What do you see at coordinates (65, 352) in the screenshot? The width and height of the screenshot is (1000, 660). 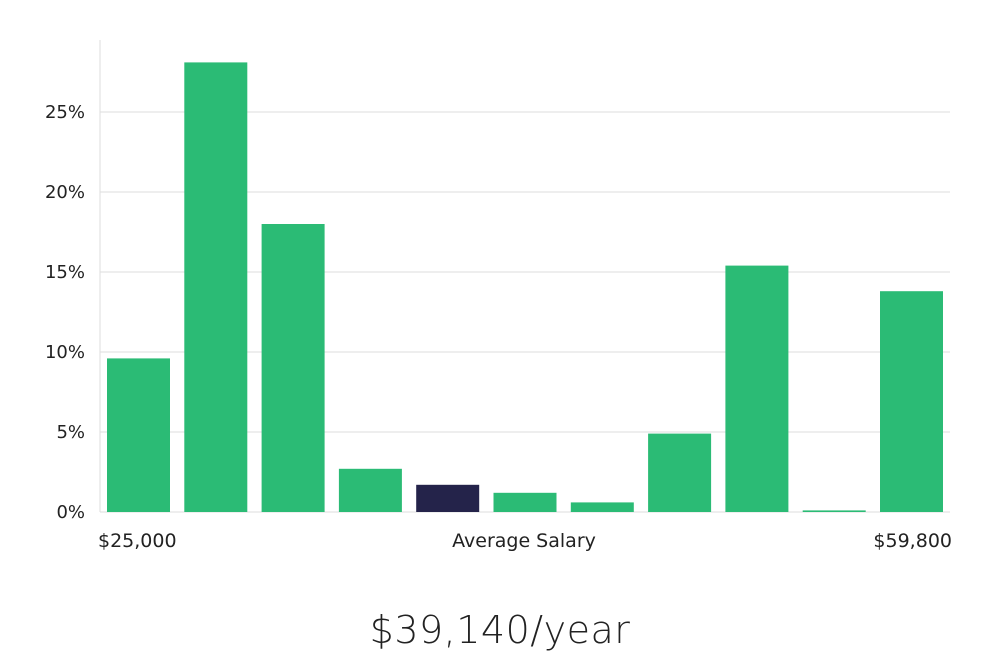 I see `y-tick-label: 10%` at bounding box center [65, 352].